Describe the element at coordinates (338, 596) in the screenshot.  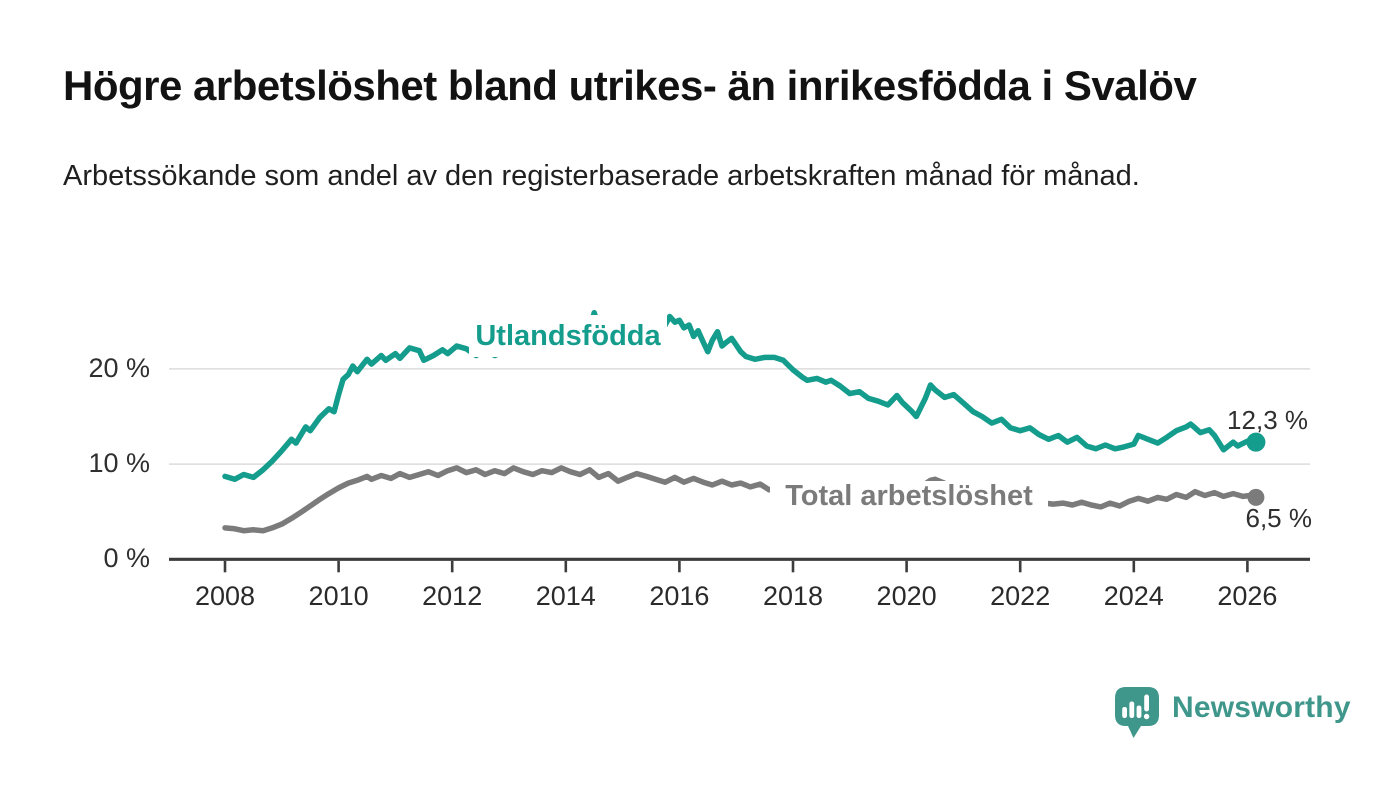
I see `x-tick-label: 2010` at that location.